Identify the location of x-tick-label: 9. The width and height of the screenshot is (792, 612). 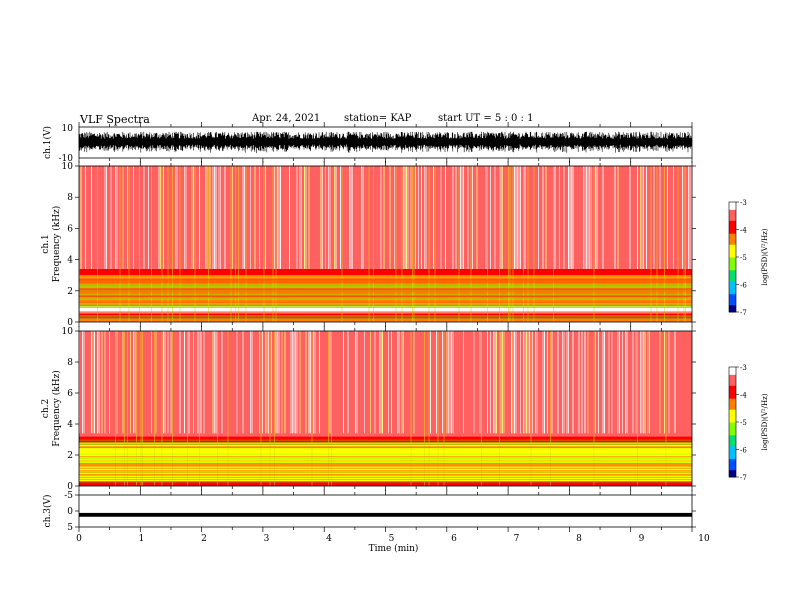
(642, 539).